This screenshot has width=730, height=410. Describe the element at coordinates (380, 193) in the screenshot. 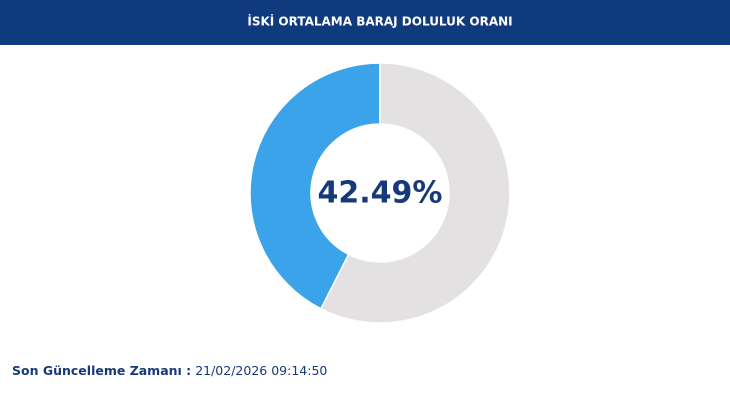

I see `center-value-label: 42.49%` at that location.